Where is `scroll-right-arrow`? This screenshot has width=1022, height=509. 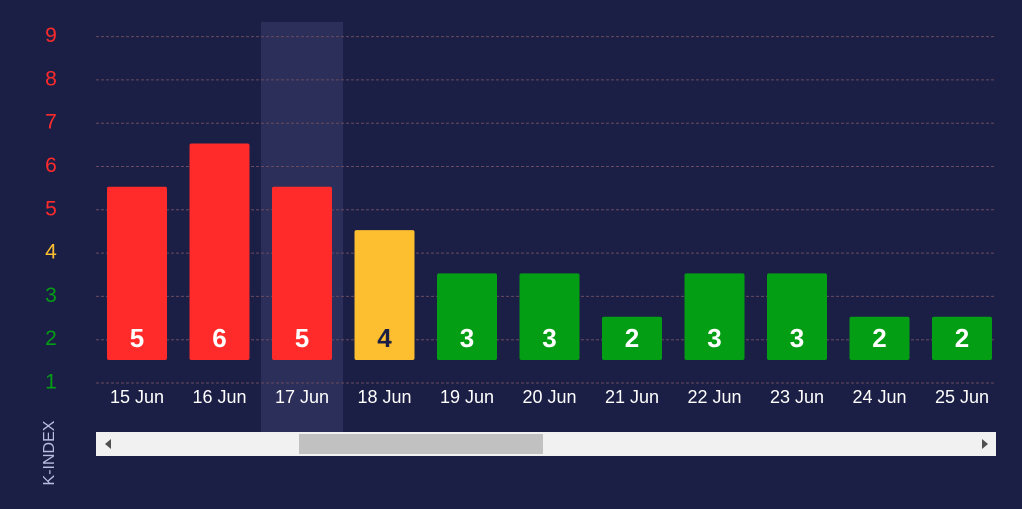
scroll-right-arrow is located at coordinates (985, 444).